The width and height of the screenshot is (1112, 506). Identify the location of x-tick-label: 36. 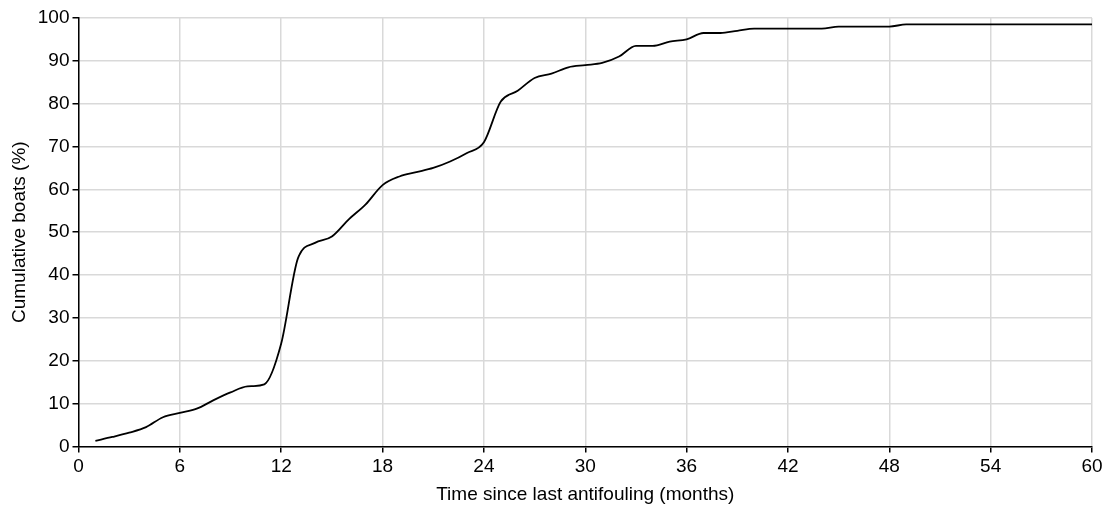
(687, 466).